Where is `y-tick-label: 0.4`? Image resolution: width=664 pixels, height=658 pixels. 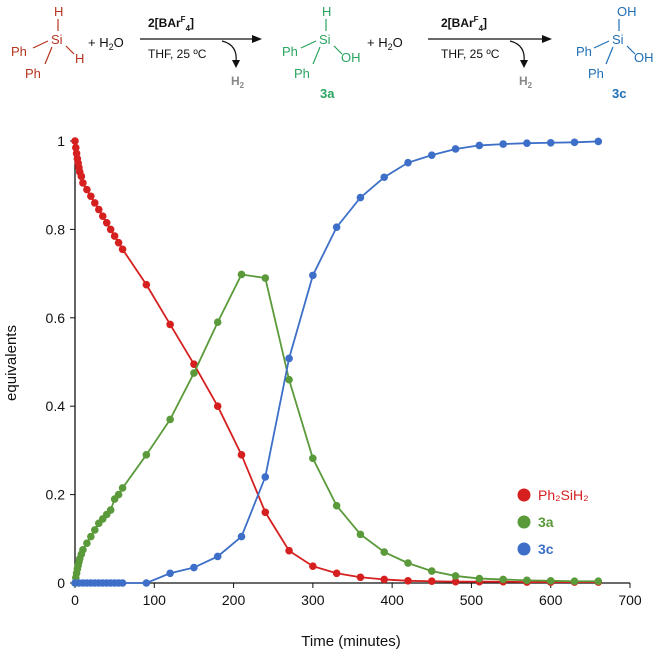 y-tick-label: 0.4 is located at coordinates (56, 406).